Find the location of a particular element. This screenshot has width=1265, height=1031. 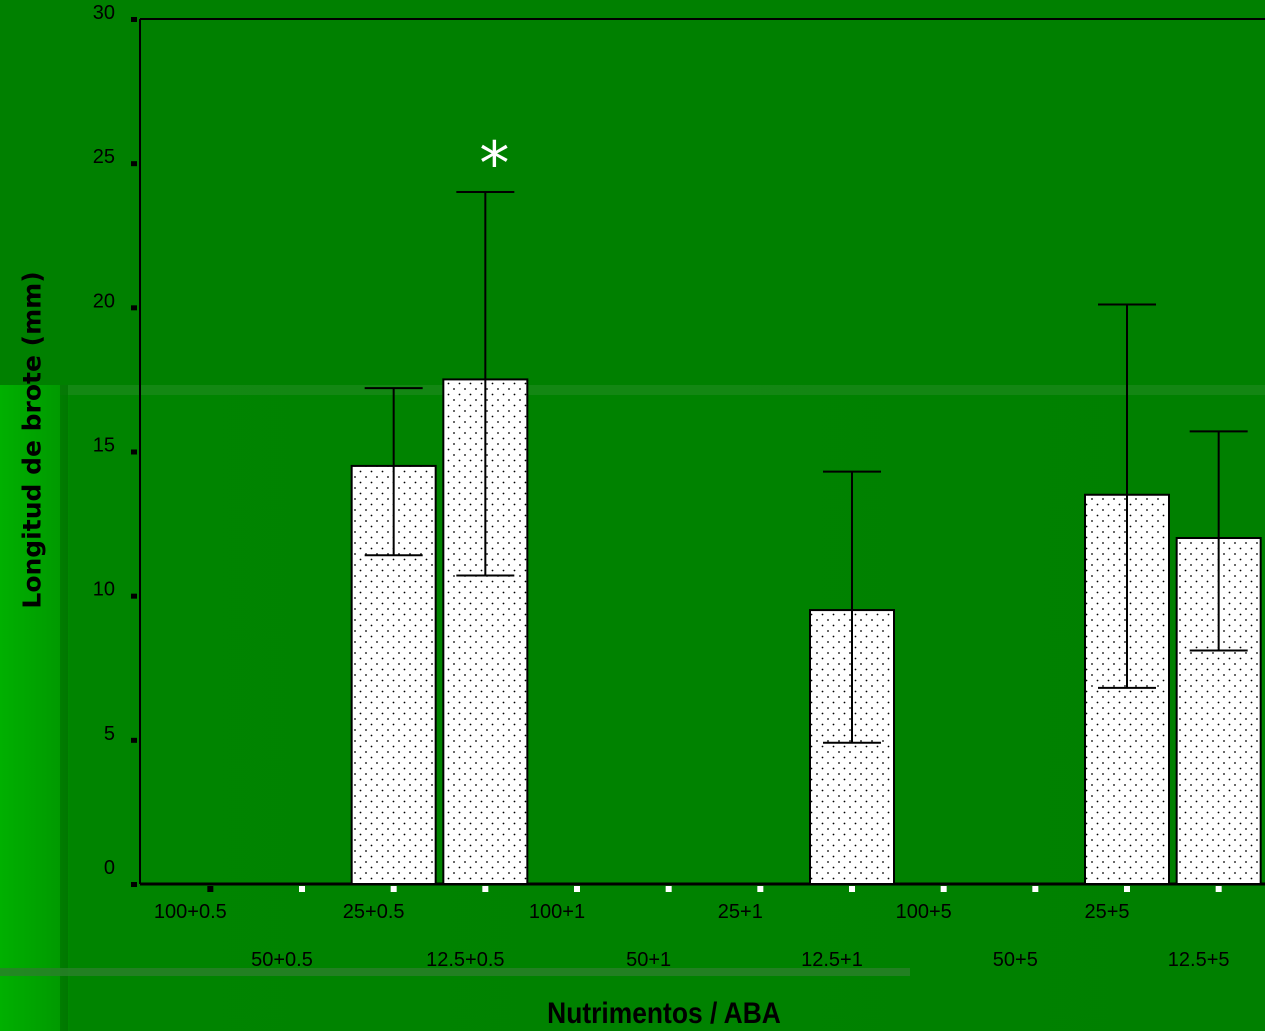

x-tick-label: 100+0.5 is located at coordinates (190, 912).